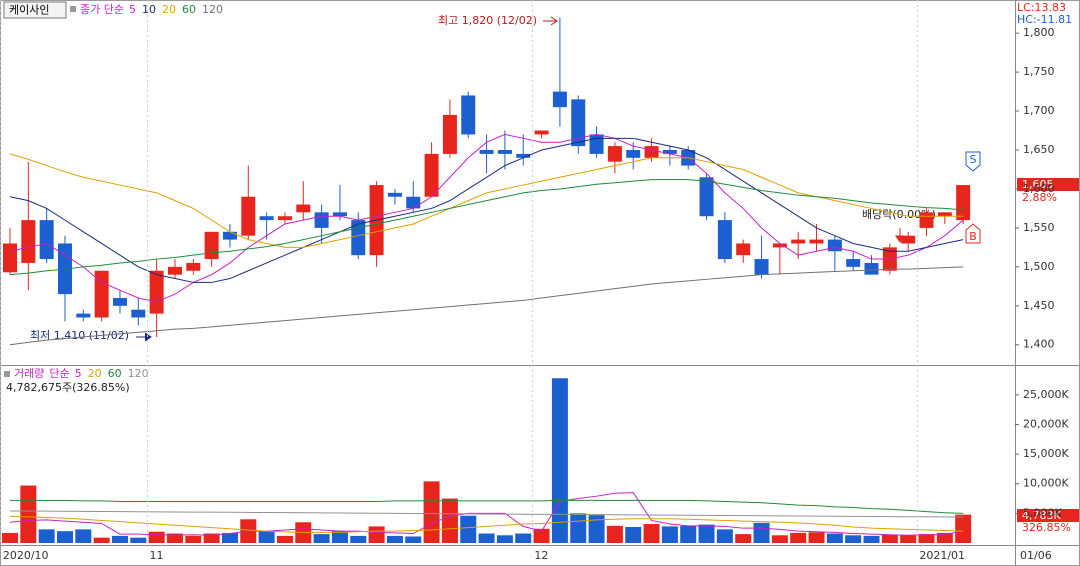 Image resolution: width=1080 pixels, height=566 pixels. I want to click on volume-legend-icon, so click(7, 374).